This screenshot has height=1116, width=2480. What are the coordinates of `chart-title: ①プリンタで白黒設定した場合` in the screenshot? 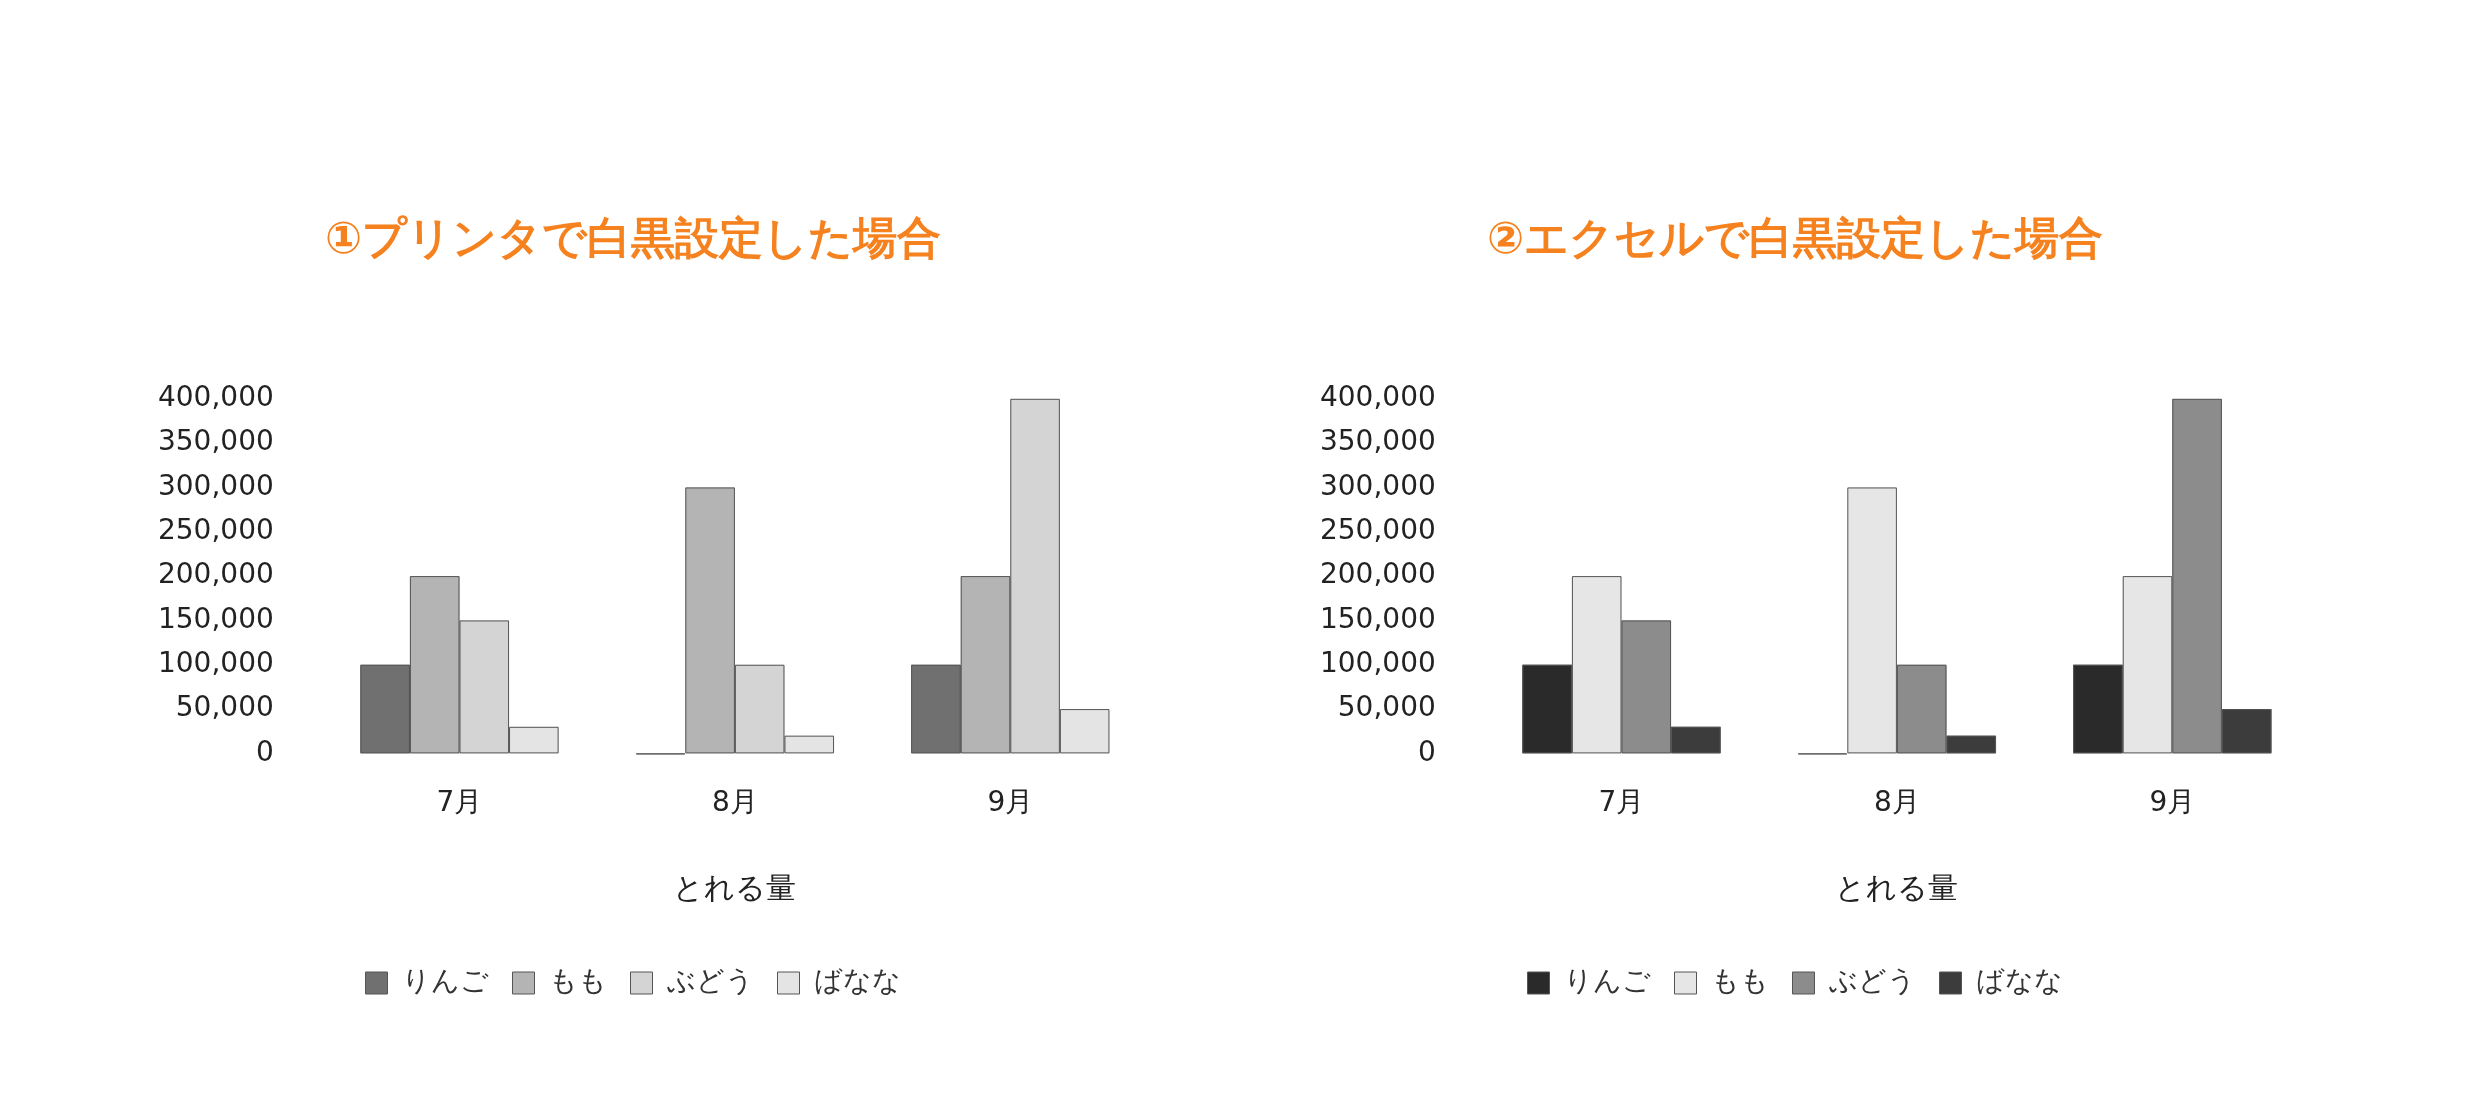 It's located at (633, 237).